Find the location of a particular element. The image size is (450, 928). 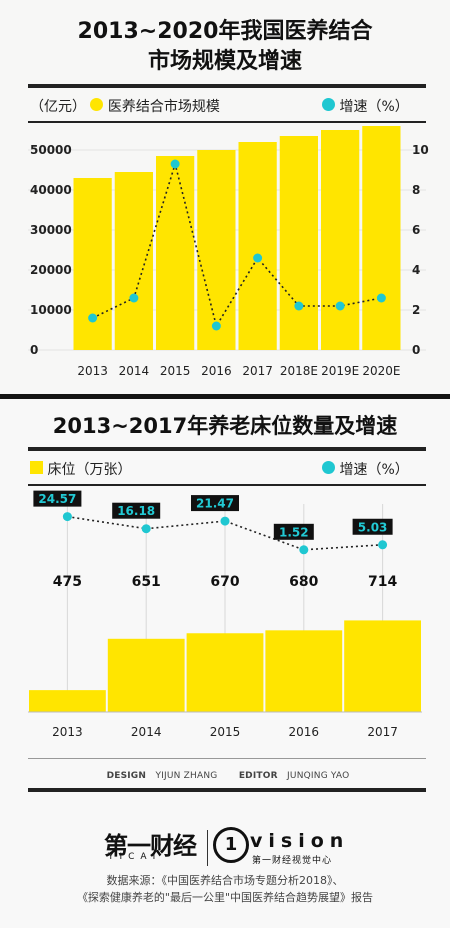

source-line-1: 数据来源：《中国医养结合市场专题分析2018》、 is located at coordinates (225, 880).